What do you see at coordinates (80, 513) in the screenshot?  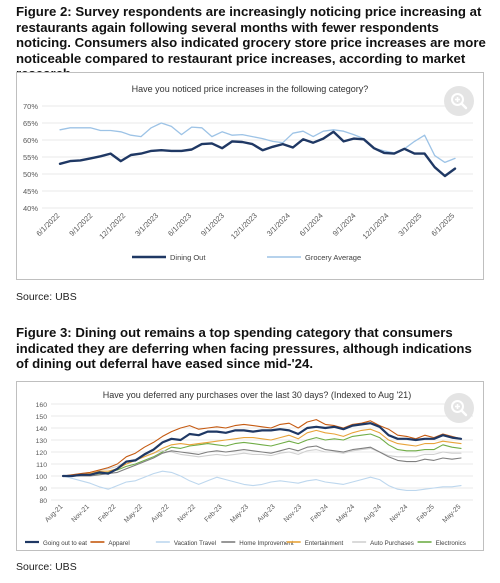 I see `chart-2-x-tick-label: Nov-21` at bounding box center [80, 513].